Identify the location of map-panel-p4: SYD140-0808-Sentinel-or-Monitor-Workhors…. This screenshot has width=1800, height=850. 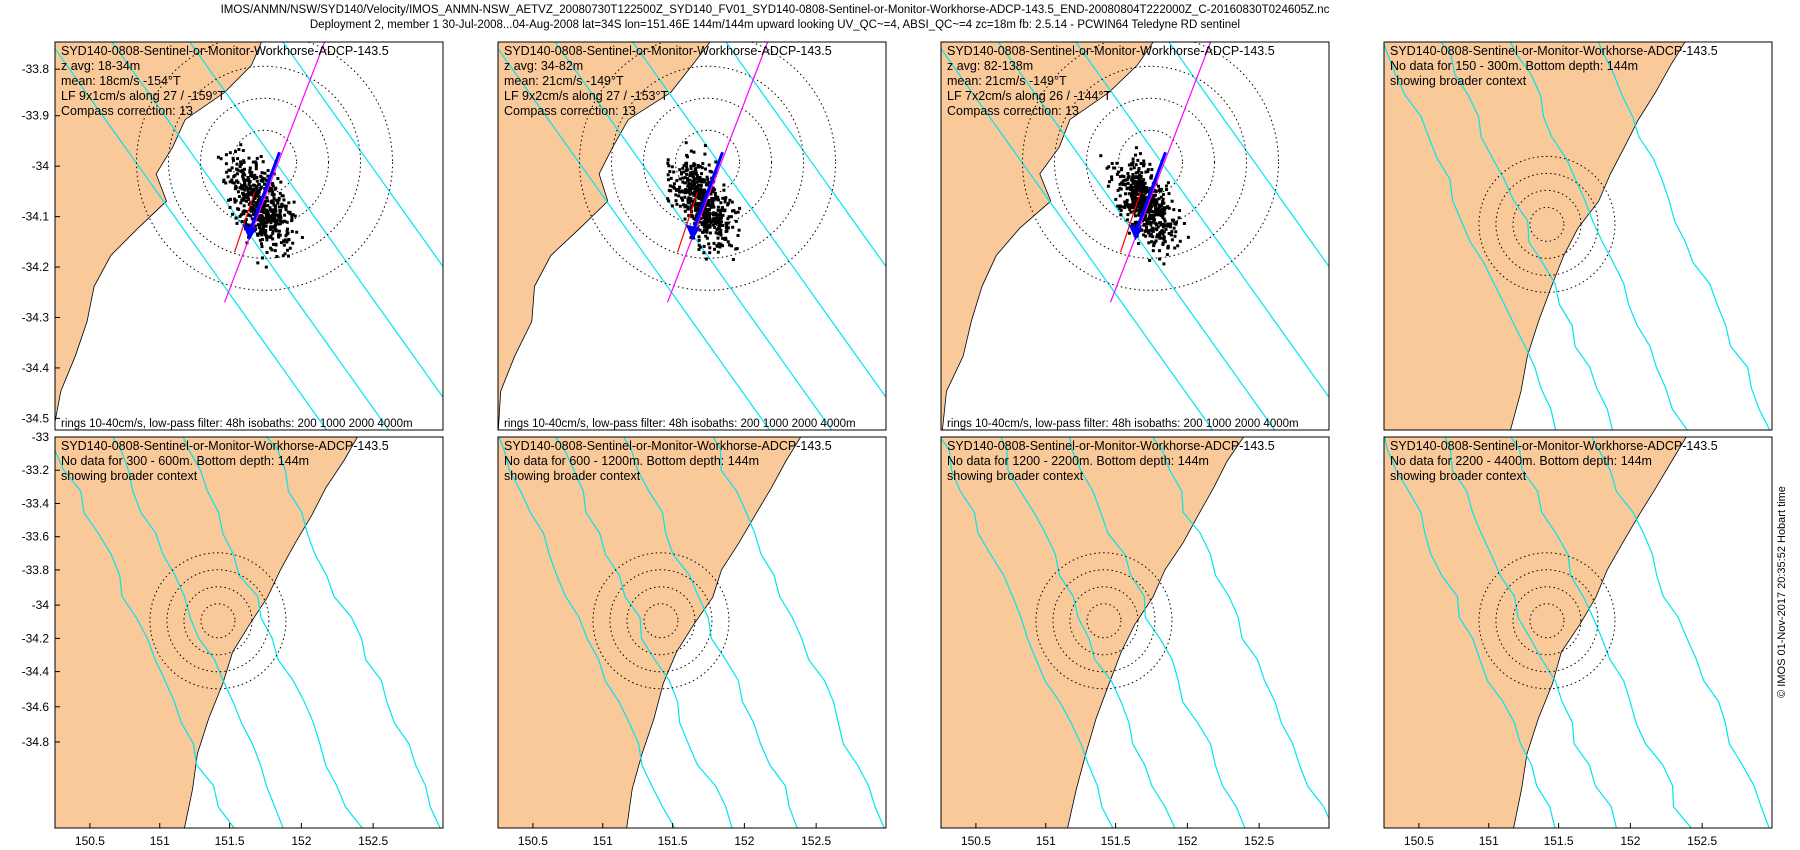
(1578, 236).